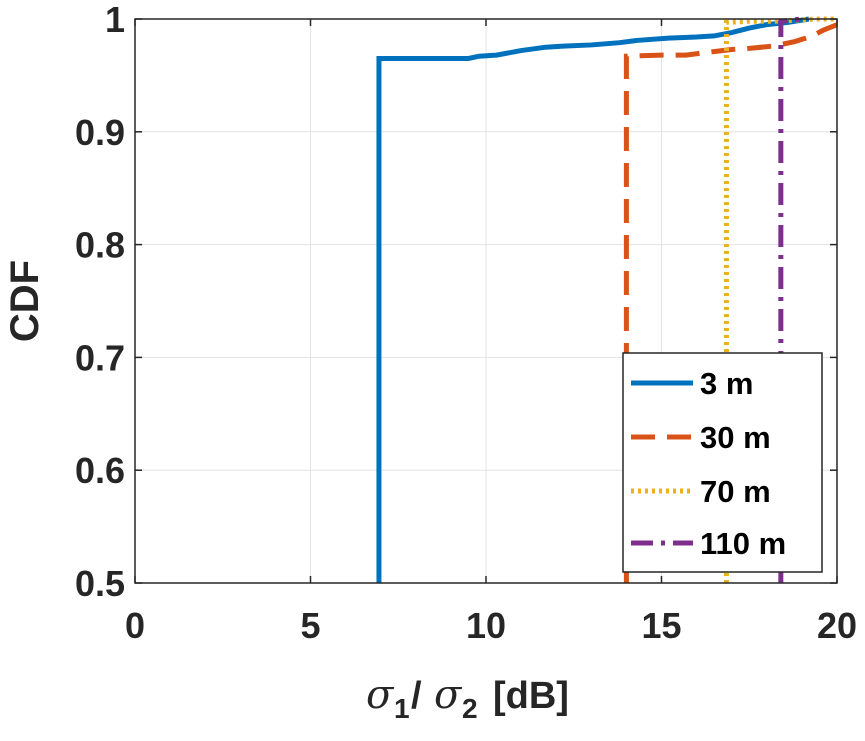 Image resolution: width=865 pixels, height=741 pixels. I want to click on x-axis-label-sigma-2: σ, so click(448, 695).